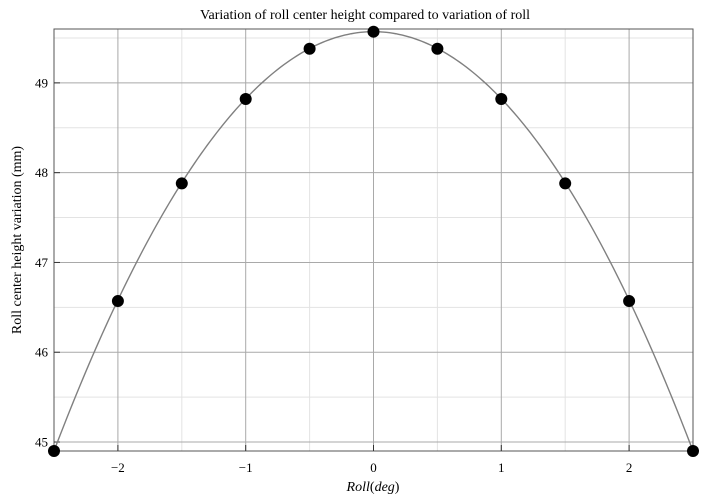 The width and height of the screenshot is (707, 500). I want to click on x-tick-label: 2, so click(629, 467).